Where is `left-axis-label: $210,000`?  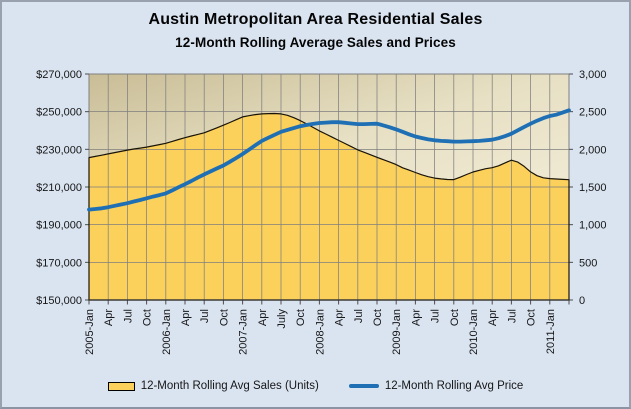 left-axis-label: $210,000 is located at coordinates (59, 188).